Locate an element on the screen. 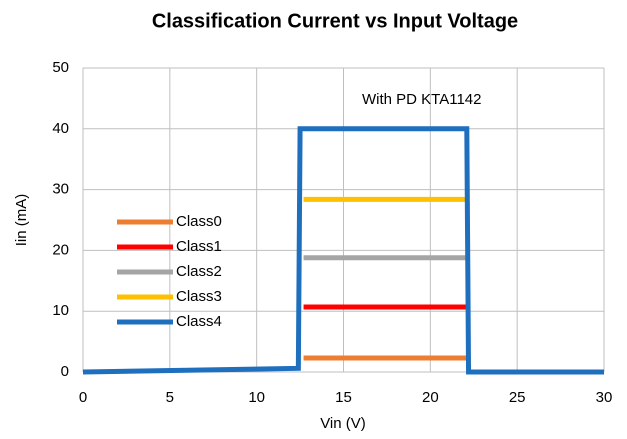  chart-title: Classification Current vs Input Voltage is located at coordinates (335, 21).